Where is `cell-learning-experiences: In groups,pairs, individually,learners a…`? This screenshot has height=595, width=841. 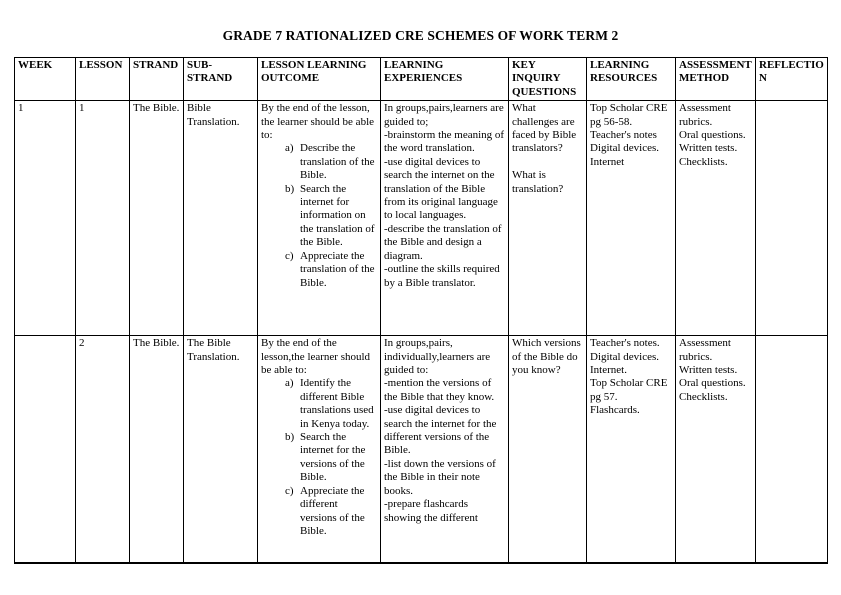
cell-learning-experiences: In groups,pairs, individually,learners a… is located at coordinates (444, 449).